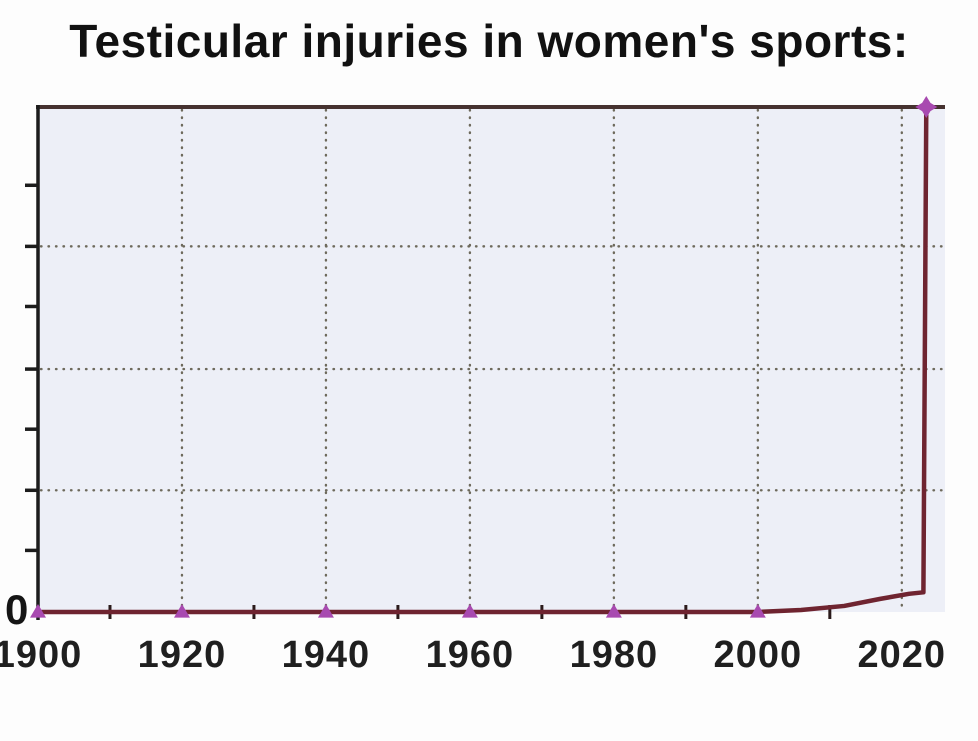 This screenshot has width=978, height=741. I want to click on x-axis-labels: 1900 1920 1940 1960 1980 2000 2020, so click(489, 664).